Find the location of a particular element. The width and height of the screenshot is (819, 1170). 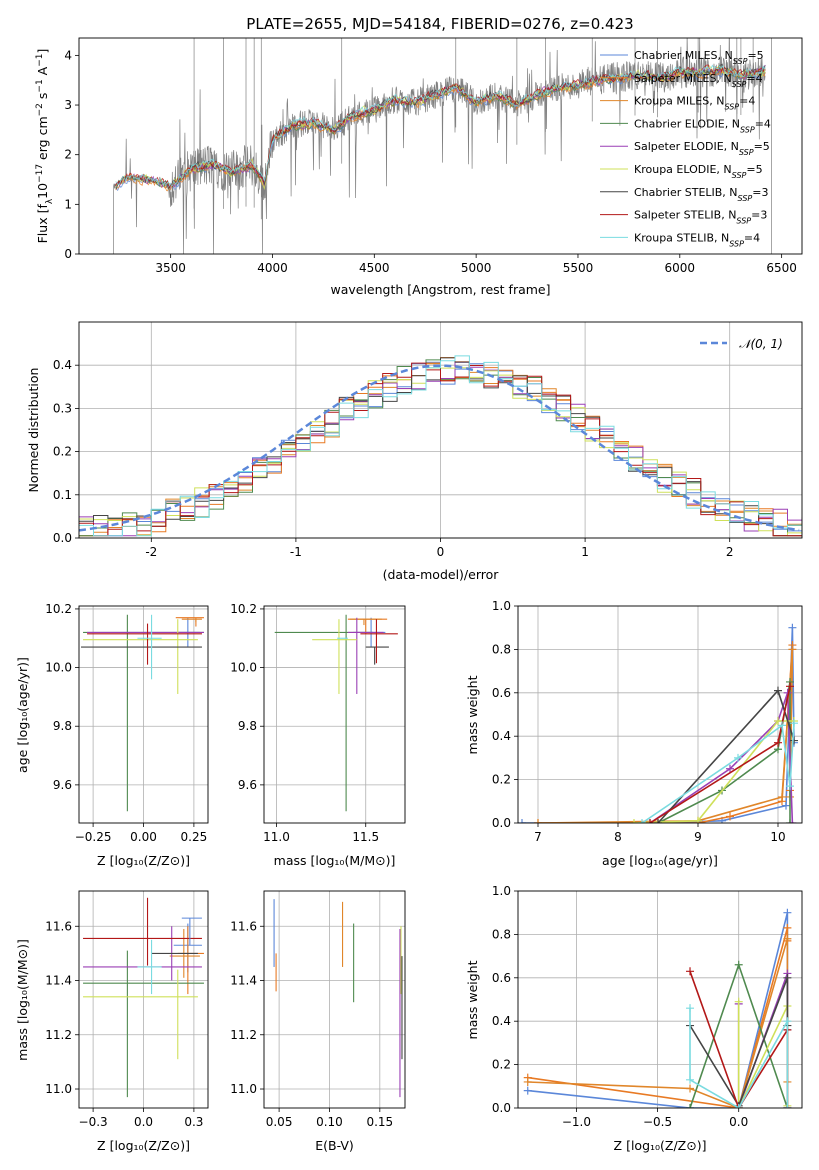

x-tick-label: −0.25 is located at coordinates (93, 837).